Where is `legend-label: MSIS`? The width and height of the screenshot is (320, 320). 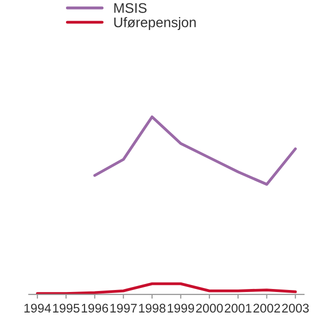 legend-label: MSIS is located at coordinates (130, 8).